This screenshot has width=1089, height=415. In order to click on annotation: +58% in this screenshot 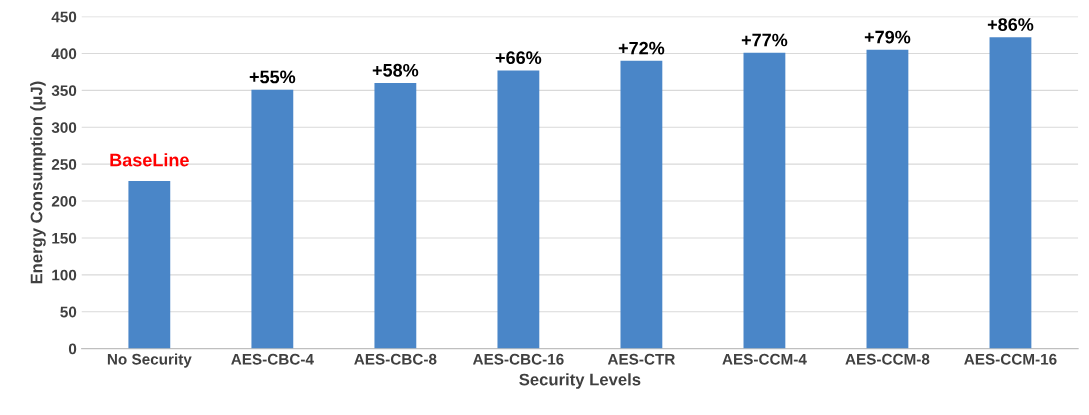, I will do `click(395, 70)`.